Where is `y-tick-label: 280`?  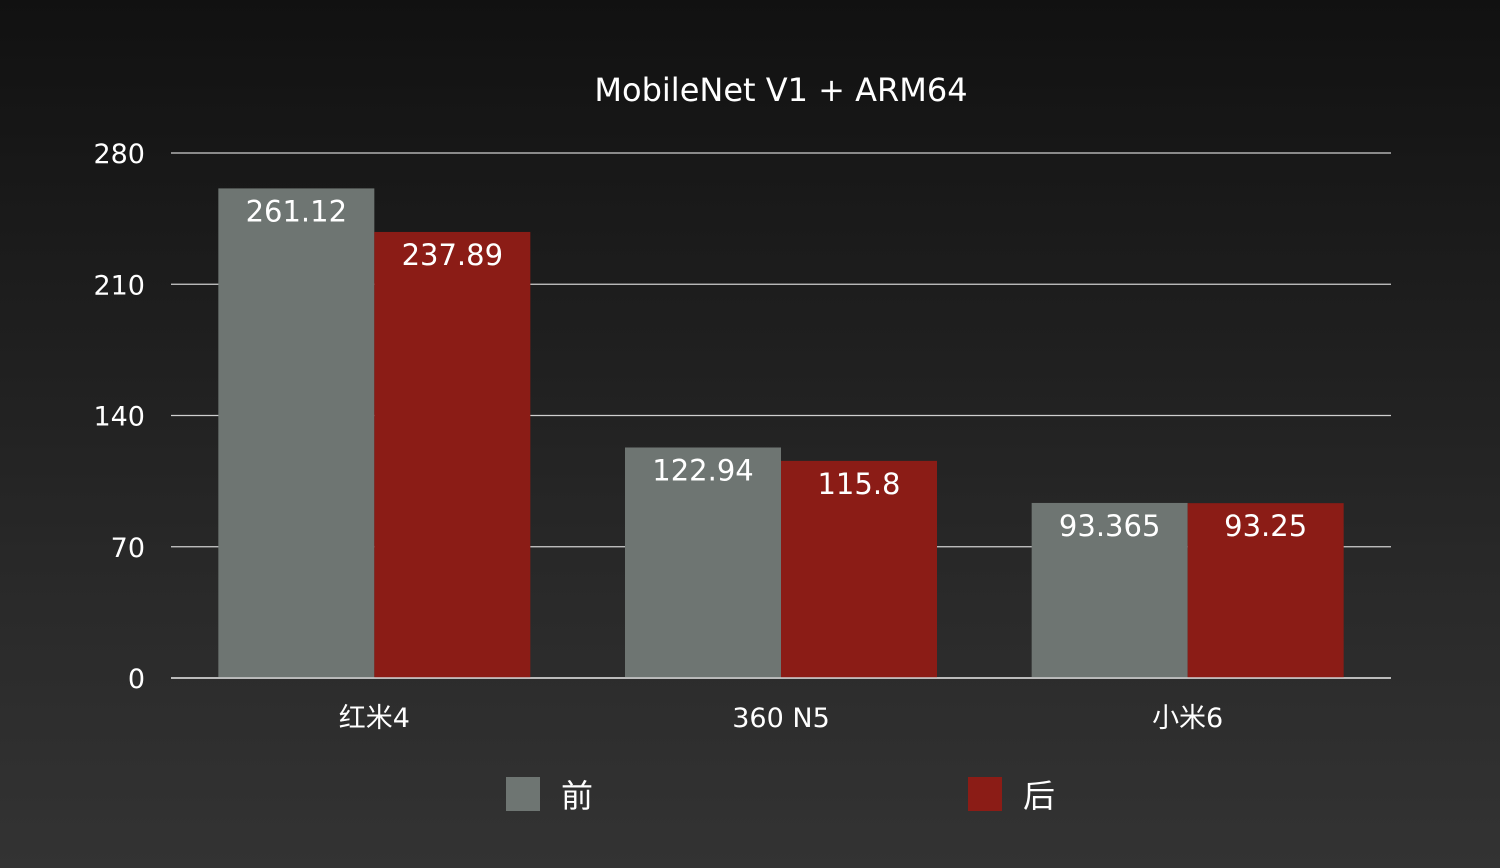
y-tick-label: 280 is located at coordinates (119, 154).